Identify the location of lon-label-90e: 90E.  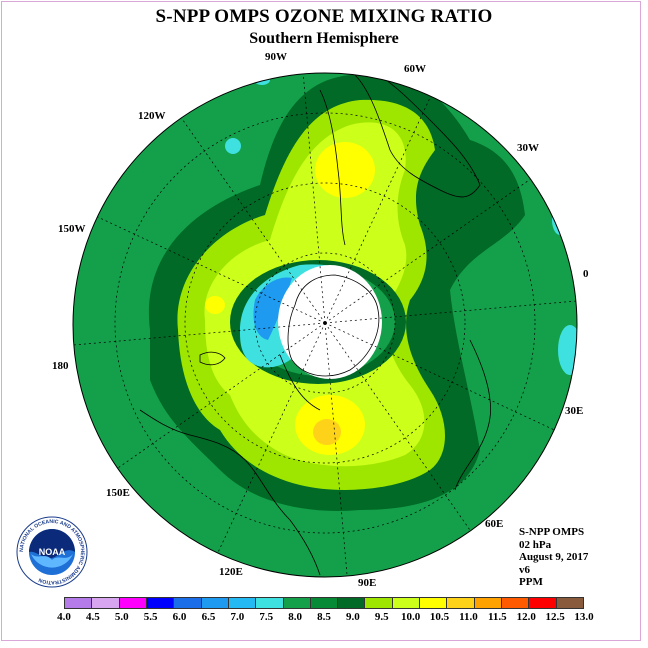
(367, 583).